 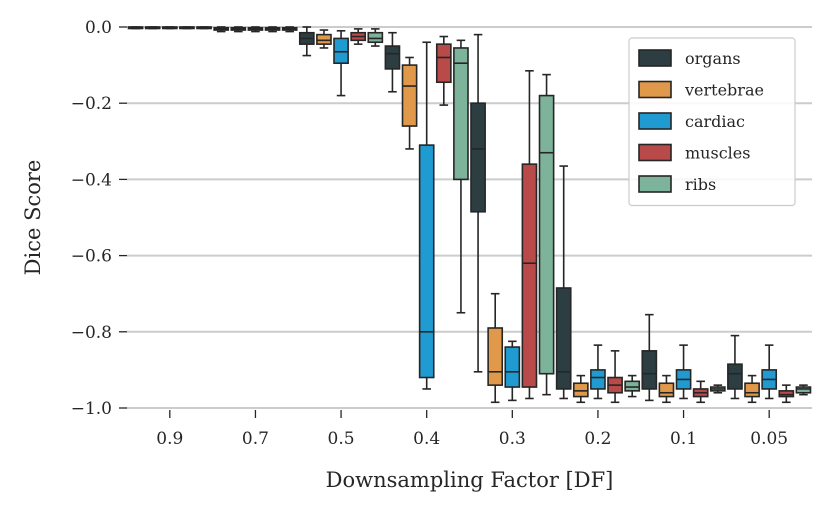 What do you see at coordinates (655, 89) in the screenshot?
I see `legend-swatch-vertebrae` at bounding box center [655, 89].